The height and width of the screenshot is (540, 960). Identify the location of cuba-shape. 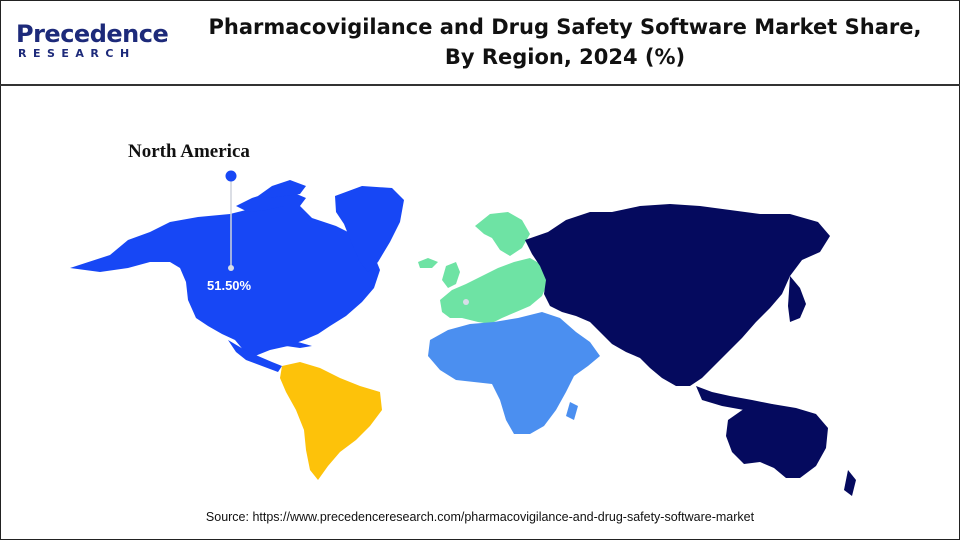
(297, 344).